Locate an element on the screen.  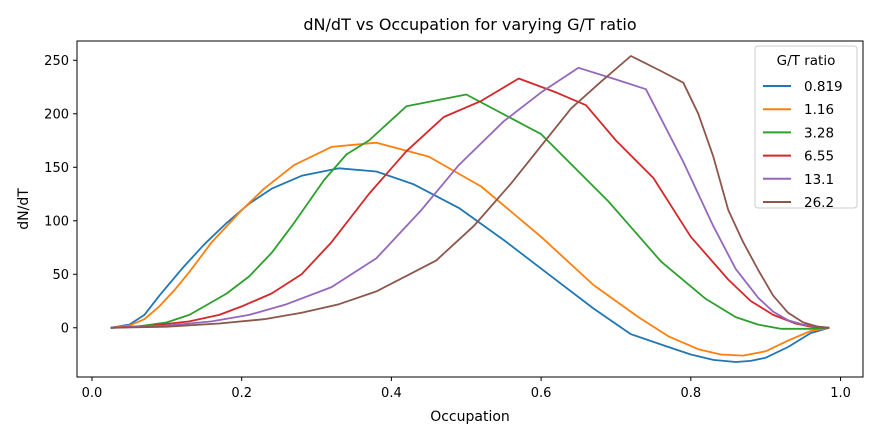
legend-entry-label: 1.16 is located at coordinates (819, 110).